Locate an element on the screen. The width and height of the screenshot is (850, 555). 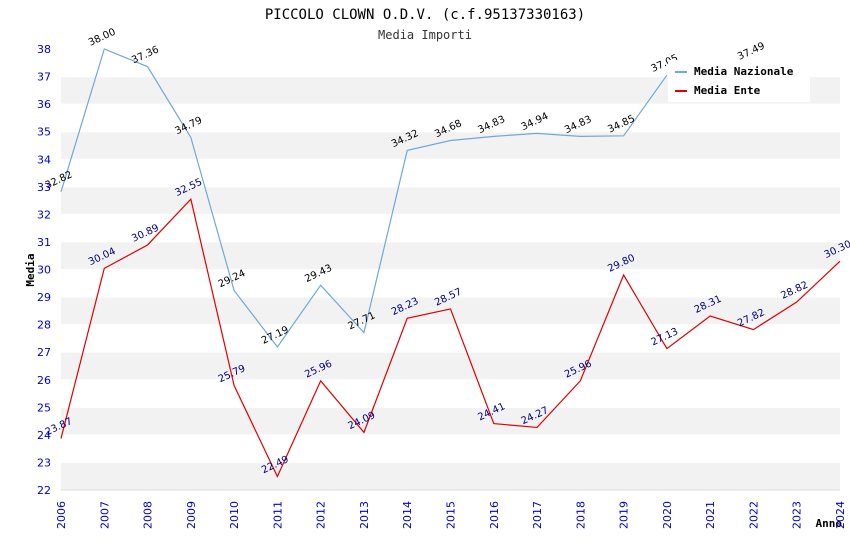
y-tick-label: 30 is located at coordinates (44, 270).